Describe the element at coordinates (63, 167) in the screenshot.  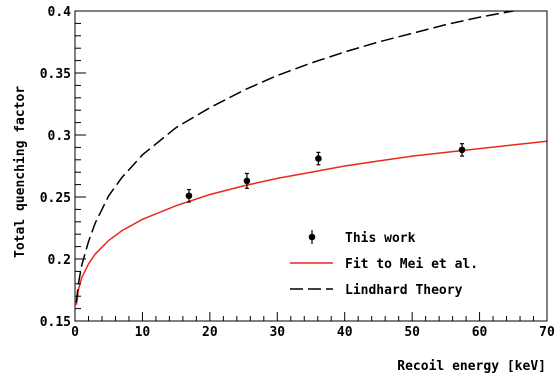
I see `y-axis-ticks: 0.15 0.2 0.25 0.3 0.35 0.4` at that location.